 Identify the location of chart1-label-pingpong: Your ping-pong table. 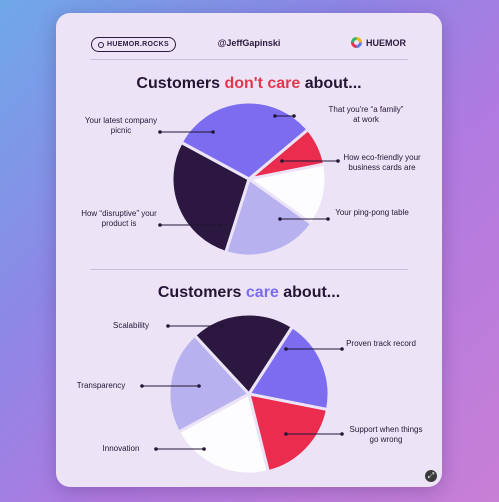
(372, 212).